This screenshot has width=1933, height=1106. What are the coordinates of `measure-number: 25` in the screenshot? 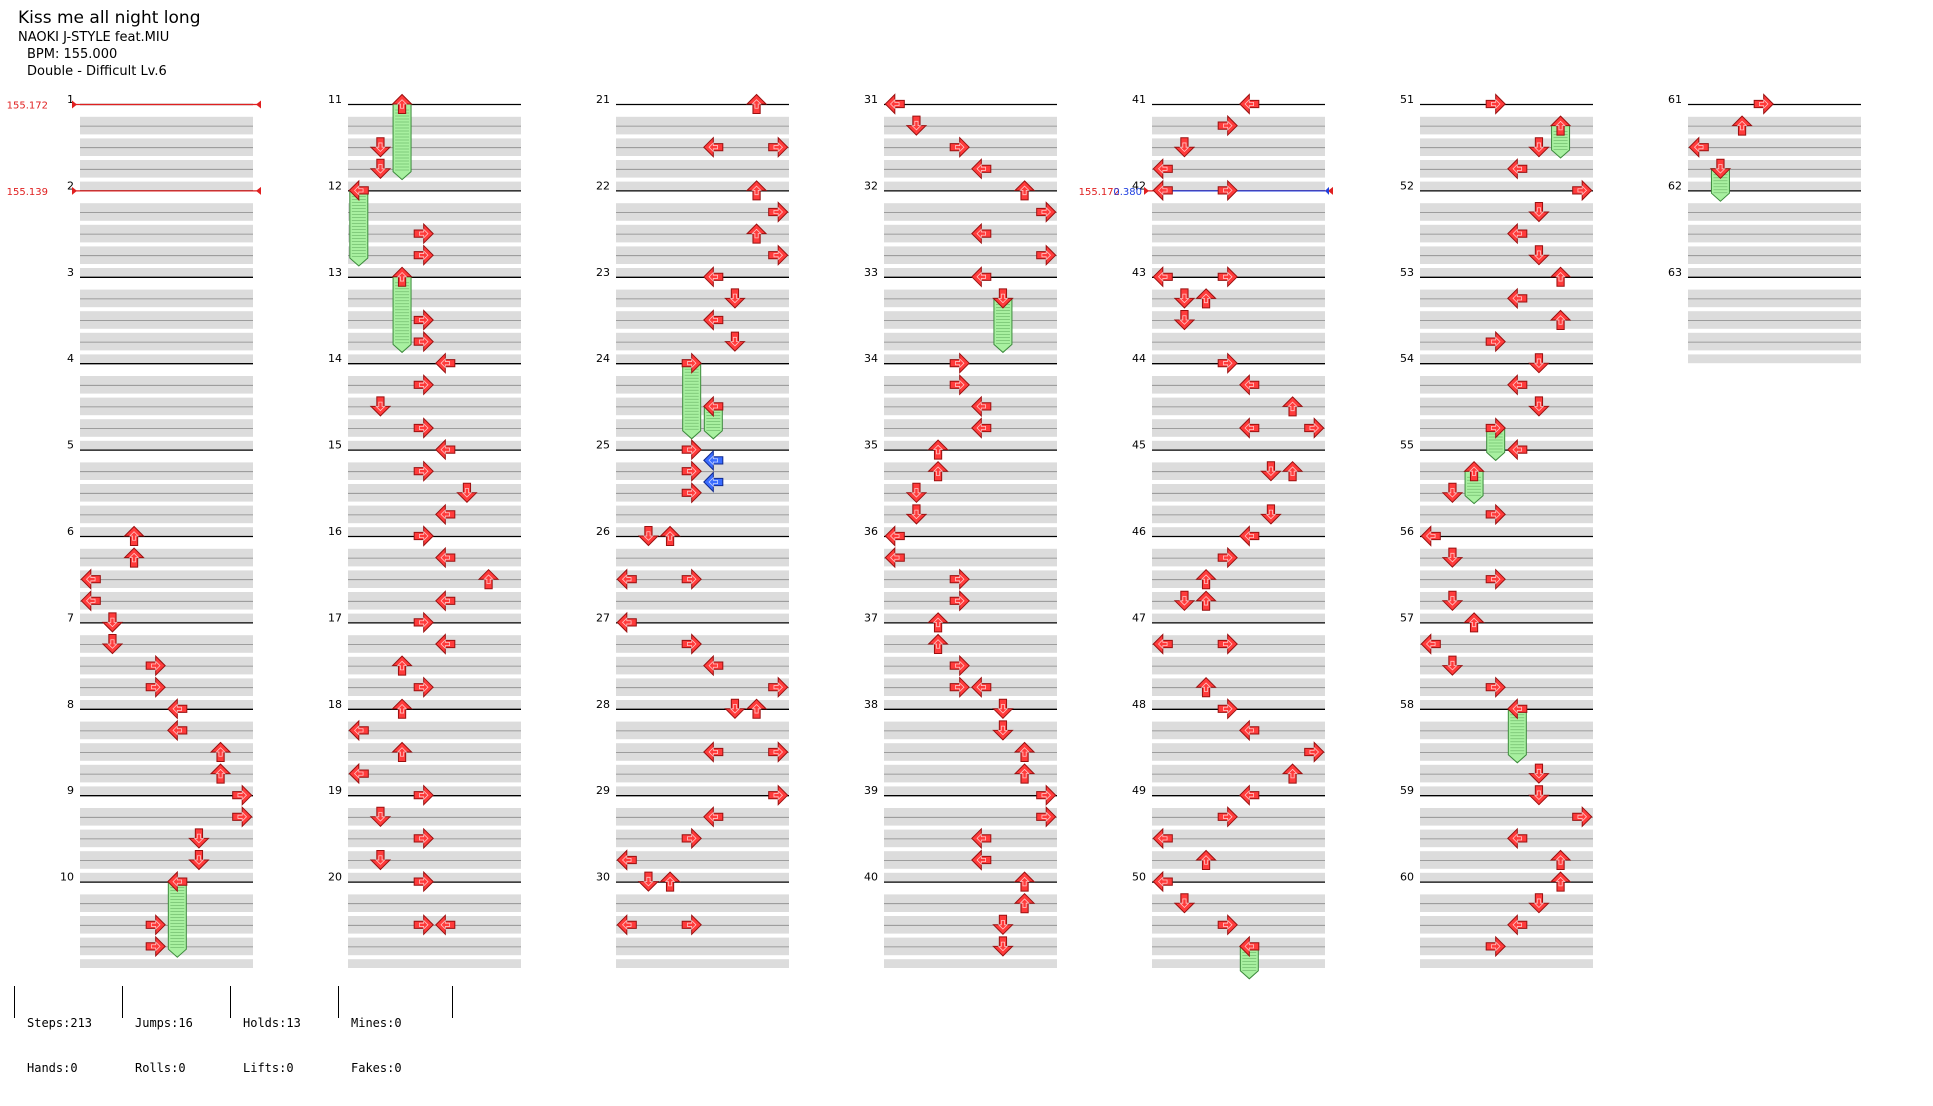 It's located at (603, 445).